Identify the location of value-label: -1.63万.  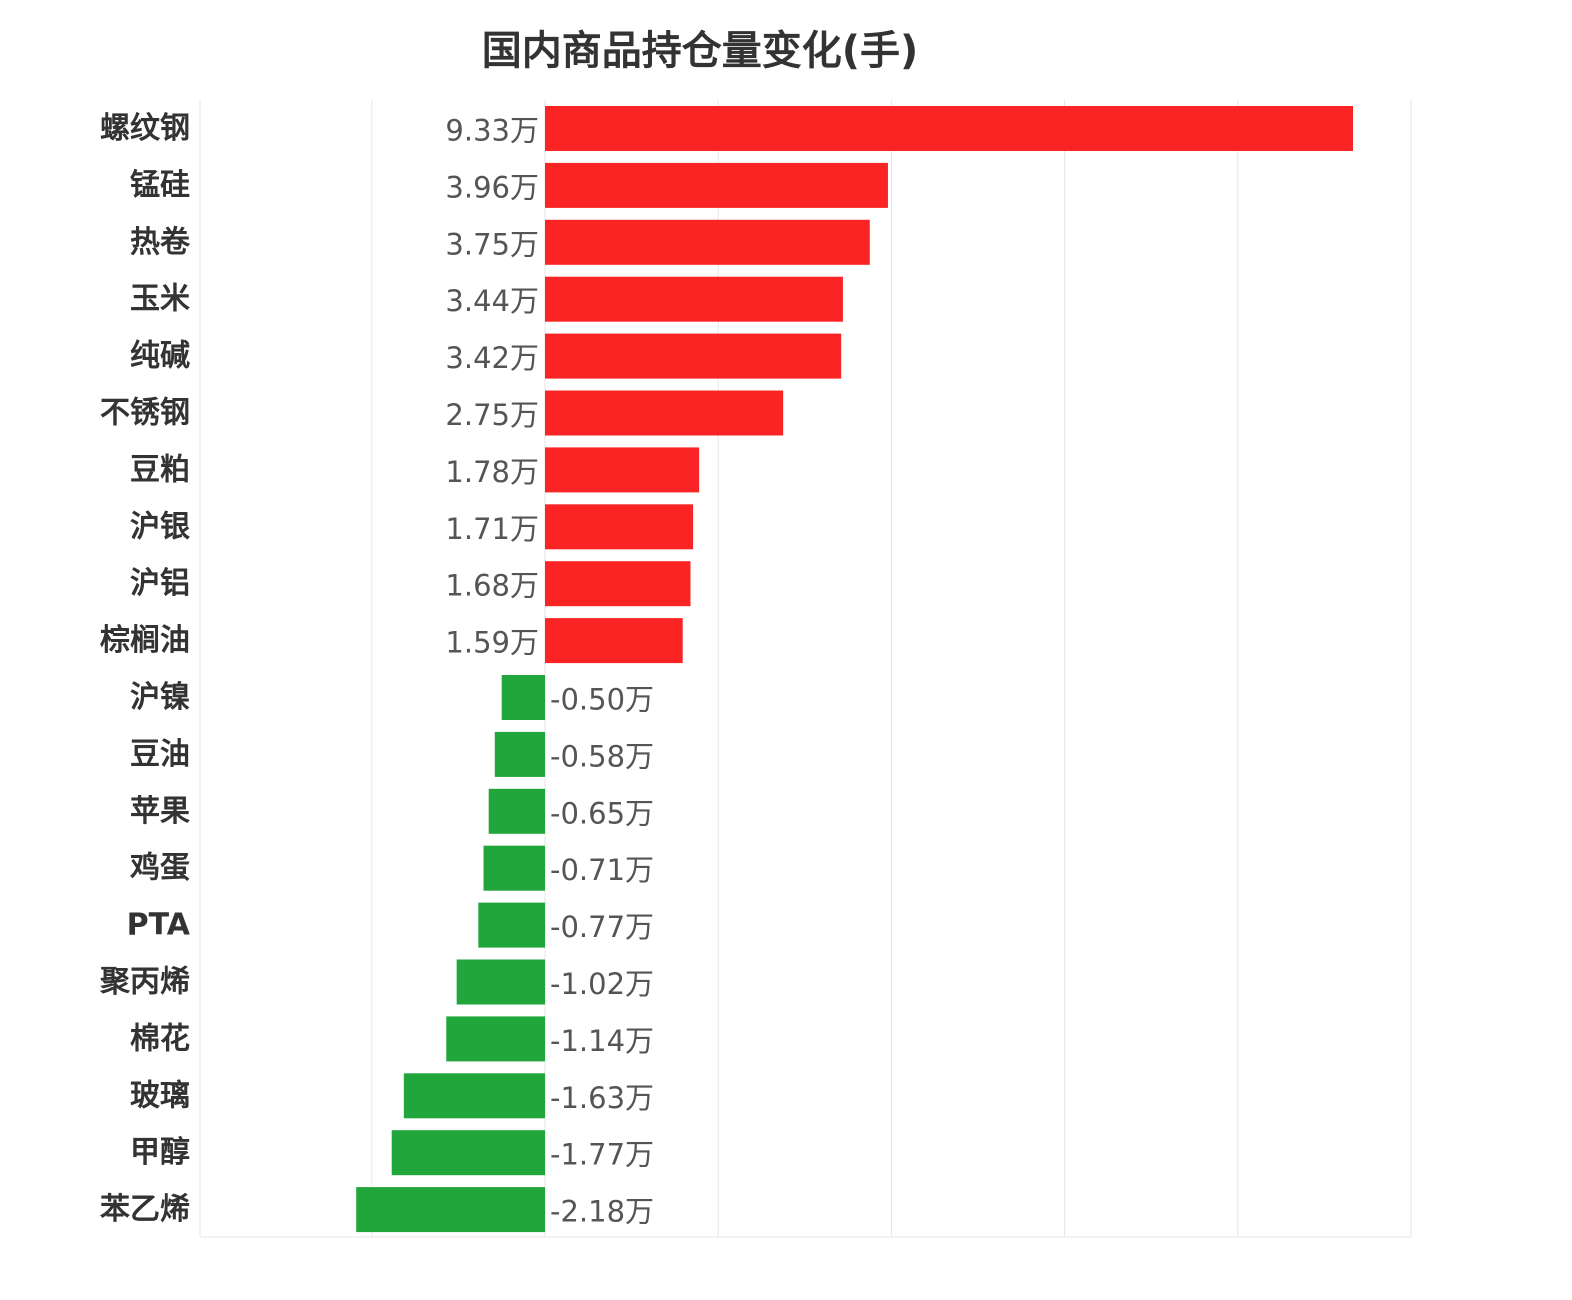
(602, 1098).